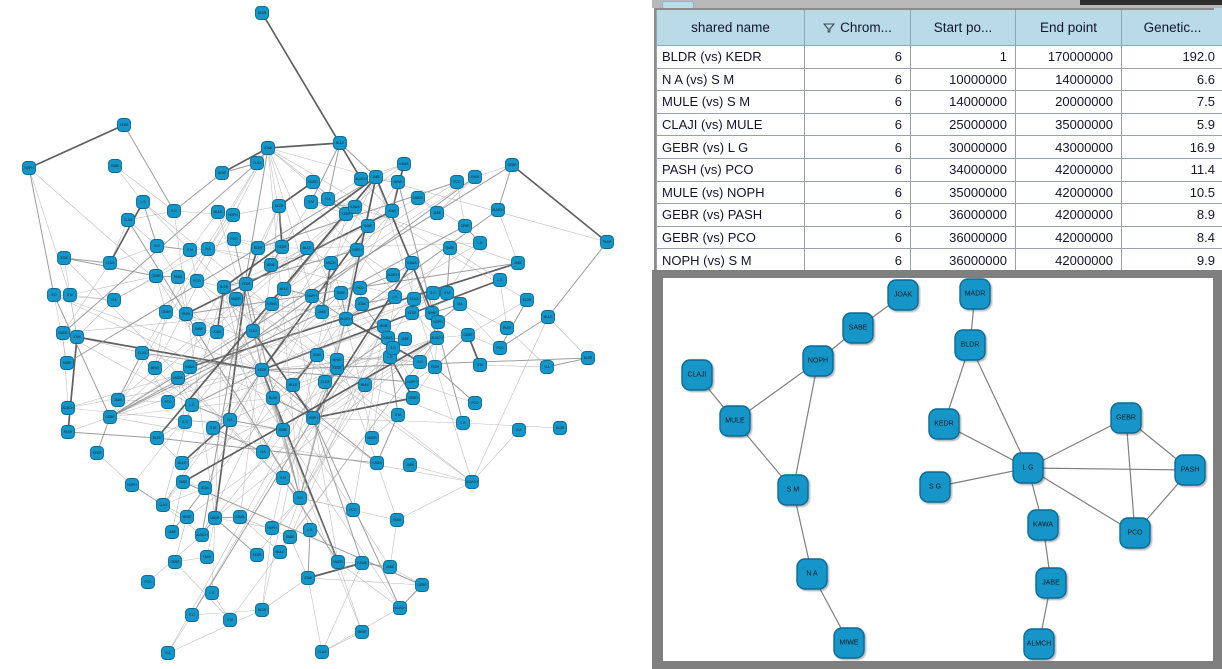  What do you see at coordinates (115, 166) in the screenshot?
I see `network-node: SABE` at bounding box center [115, 166].